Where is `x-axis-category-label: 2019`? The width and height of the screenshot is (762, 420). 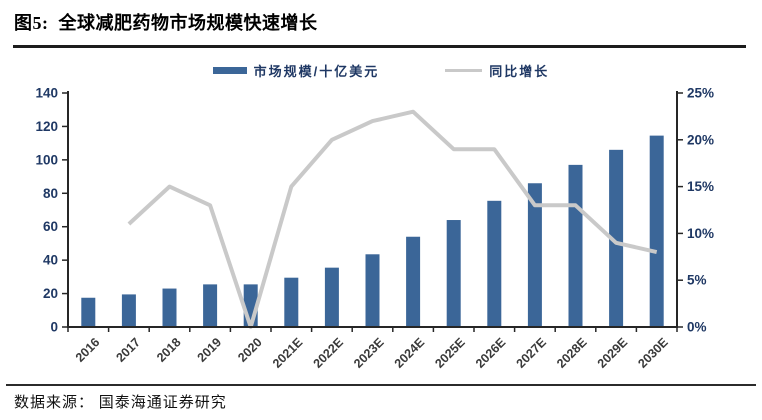
x-axis-category-label: 2019 is located at coordinates (210, 350).